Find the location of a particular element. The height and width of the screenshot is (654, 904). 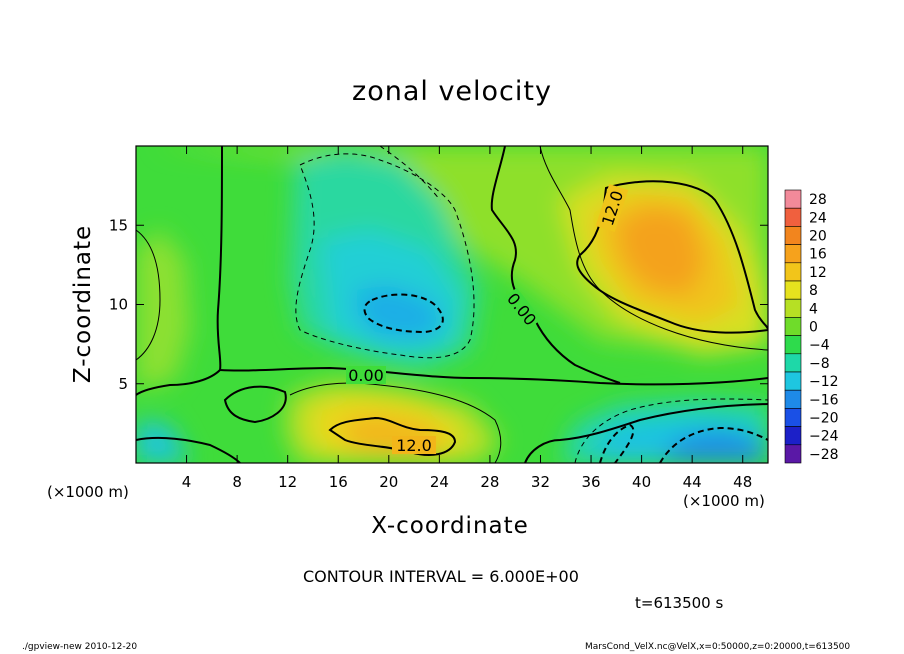

colorbar-label: −28 is located at coordinates (824, 455).